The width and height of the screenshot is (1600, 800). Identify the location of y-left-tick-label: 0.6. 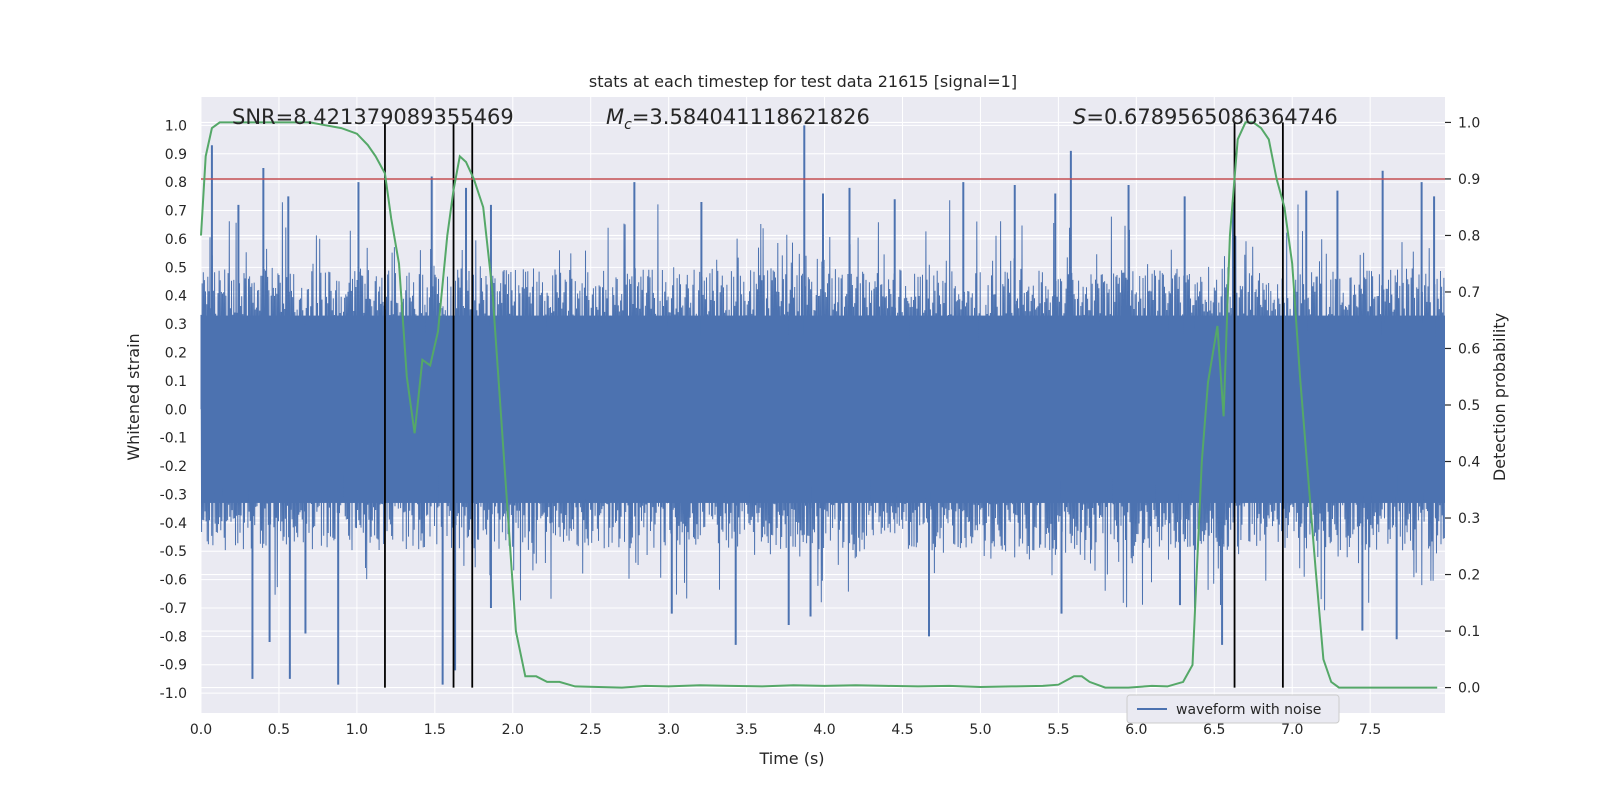
(176, 240).